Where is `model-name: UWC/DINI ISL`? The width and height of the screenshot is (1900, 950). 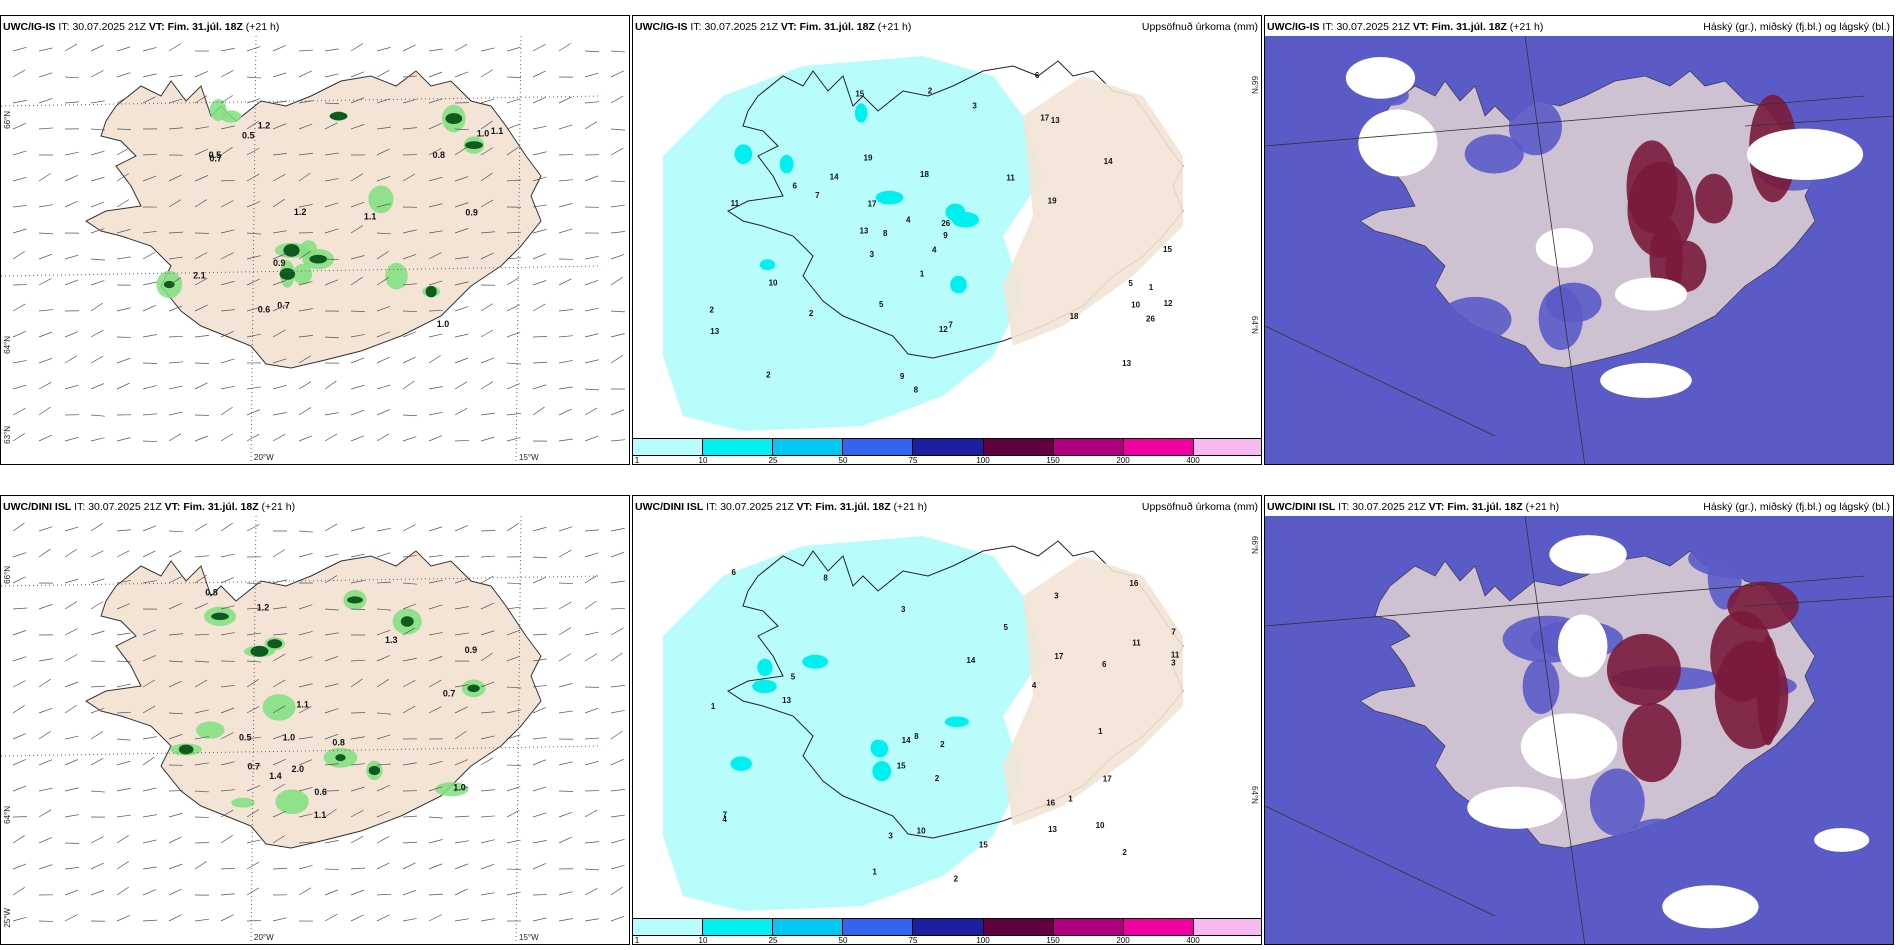
model-name: UWC/DINI ISL is located at coordinates (669, 507).